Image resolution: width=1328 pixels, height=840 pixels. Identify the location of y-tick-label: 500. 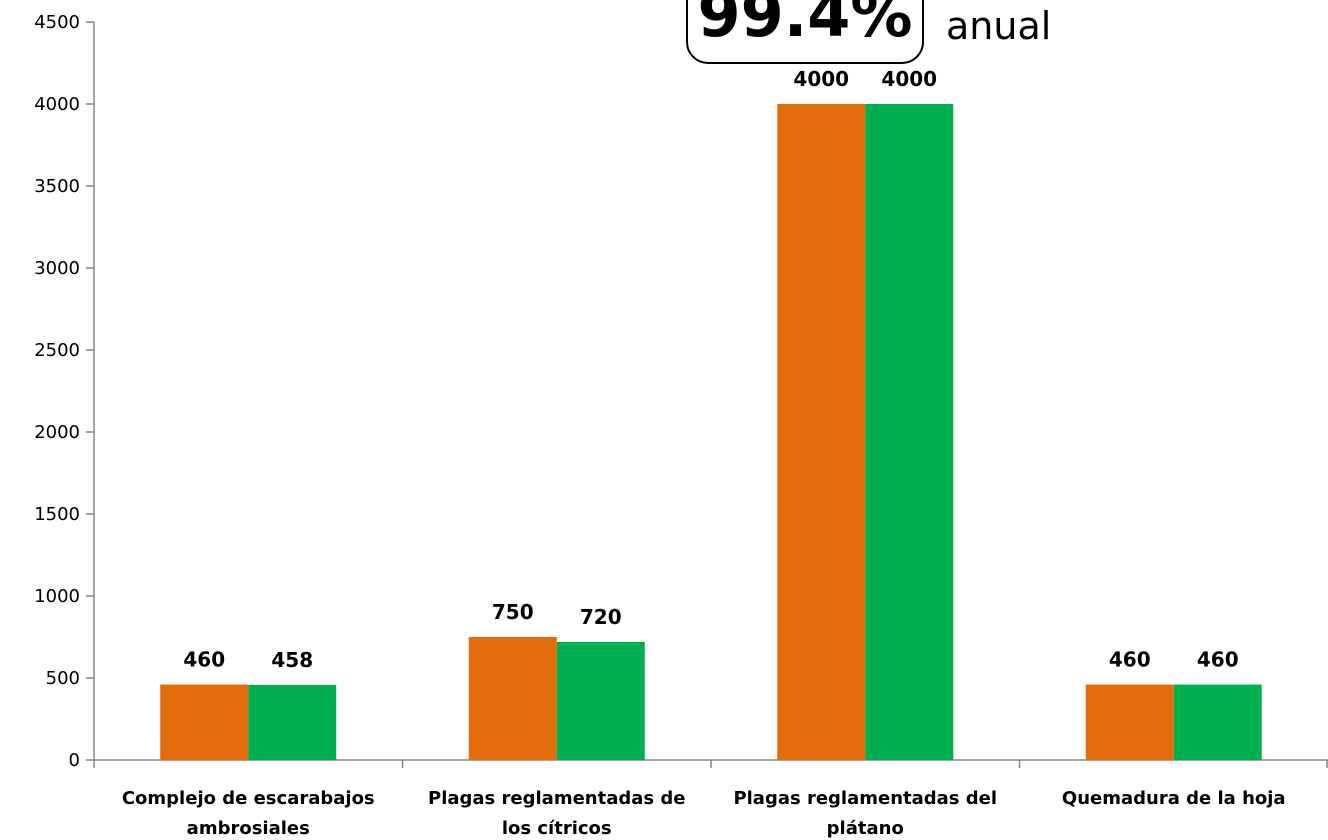
(63, 678).